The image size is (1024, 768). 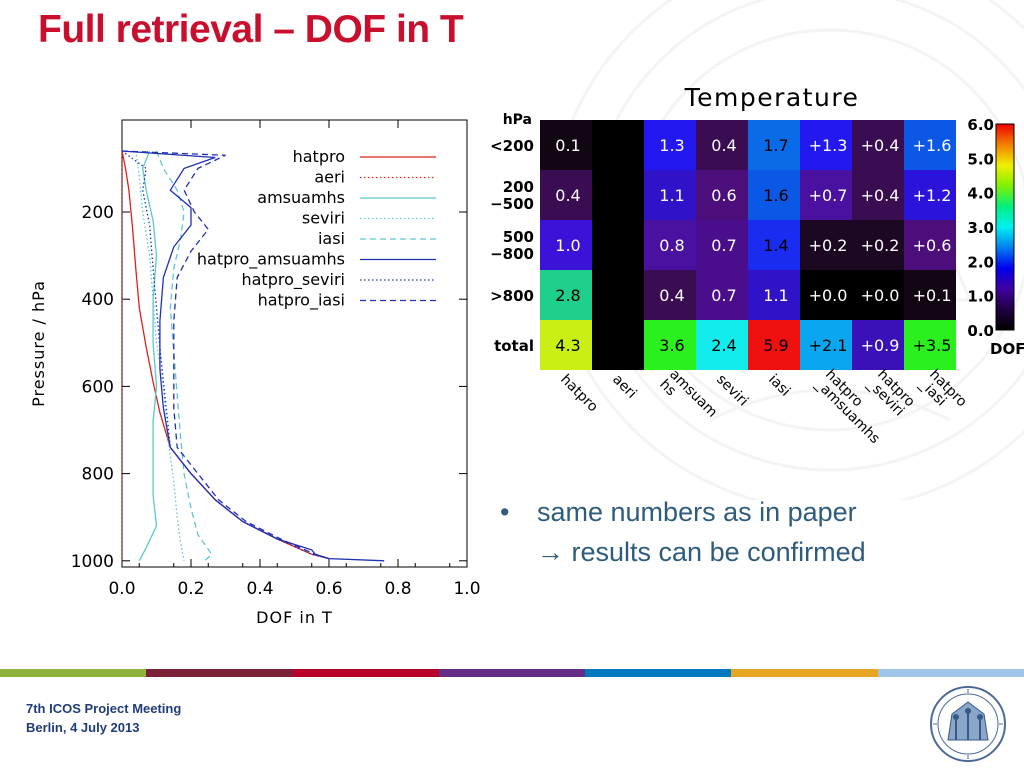 What do you see at coordinates (828, 145) in the screenshot?
I see `heatmap-cell-value: +1.3` at bounding box center [828, 145].